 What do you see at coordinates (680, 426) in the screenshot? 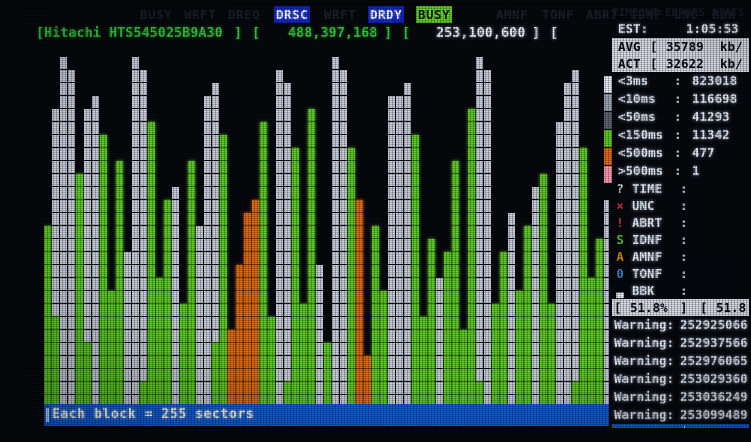
I see `clock-bar: ▏ 22:54:3` at bounding box center [680, 426].